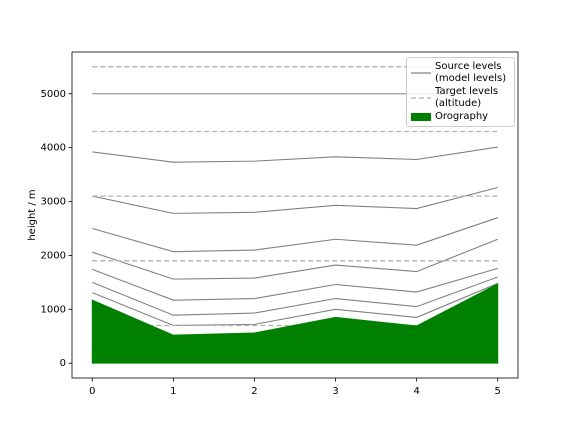  I want to click on legend-patch, so click(421, 117).